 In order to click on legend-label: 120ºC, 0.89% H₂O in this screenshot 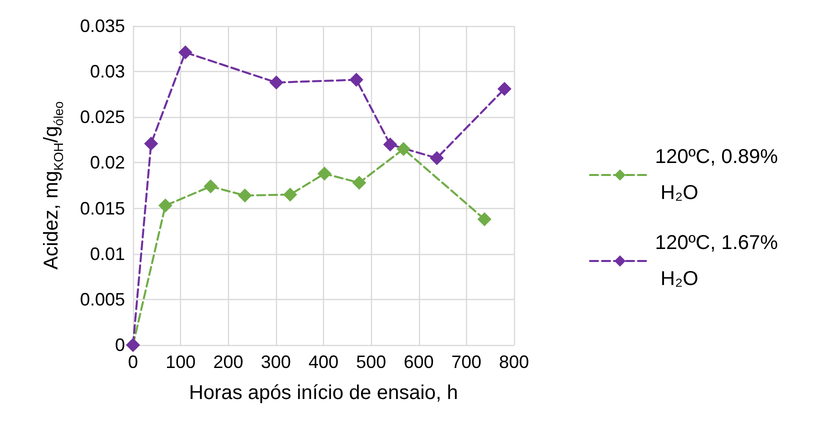, I will do `click(716, 175)`.